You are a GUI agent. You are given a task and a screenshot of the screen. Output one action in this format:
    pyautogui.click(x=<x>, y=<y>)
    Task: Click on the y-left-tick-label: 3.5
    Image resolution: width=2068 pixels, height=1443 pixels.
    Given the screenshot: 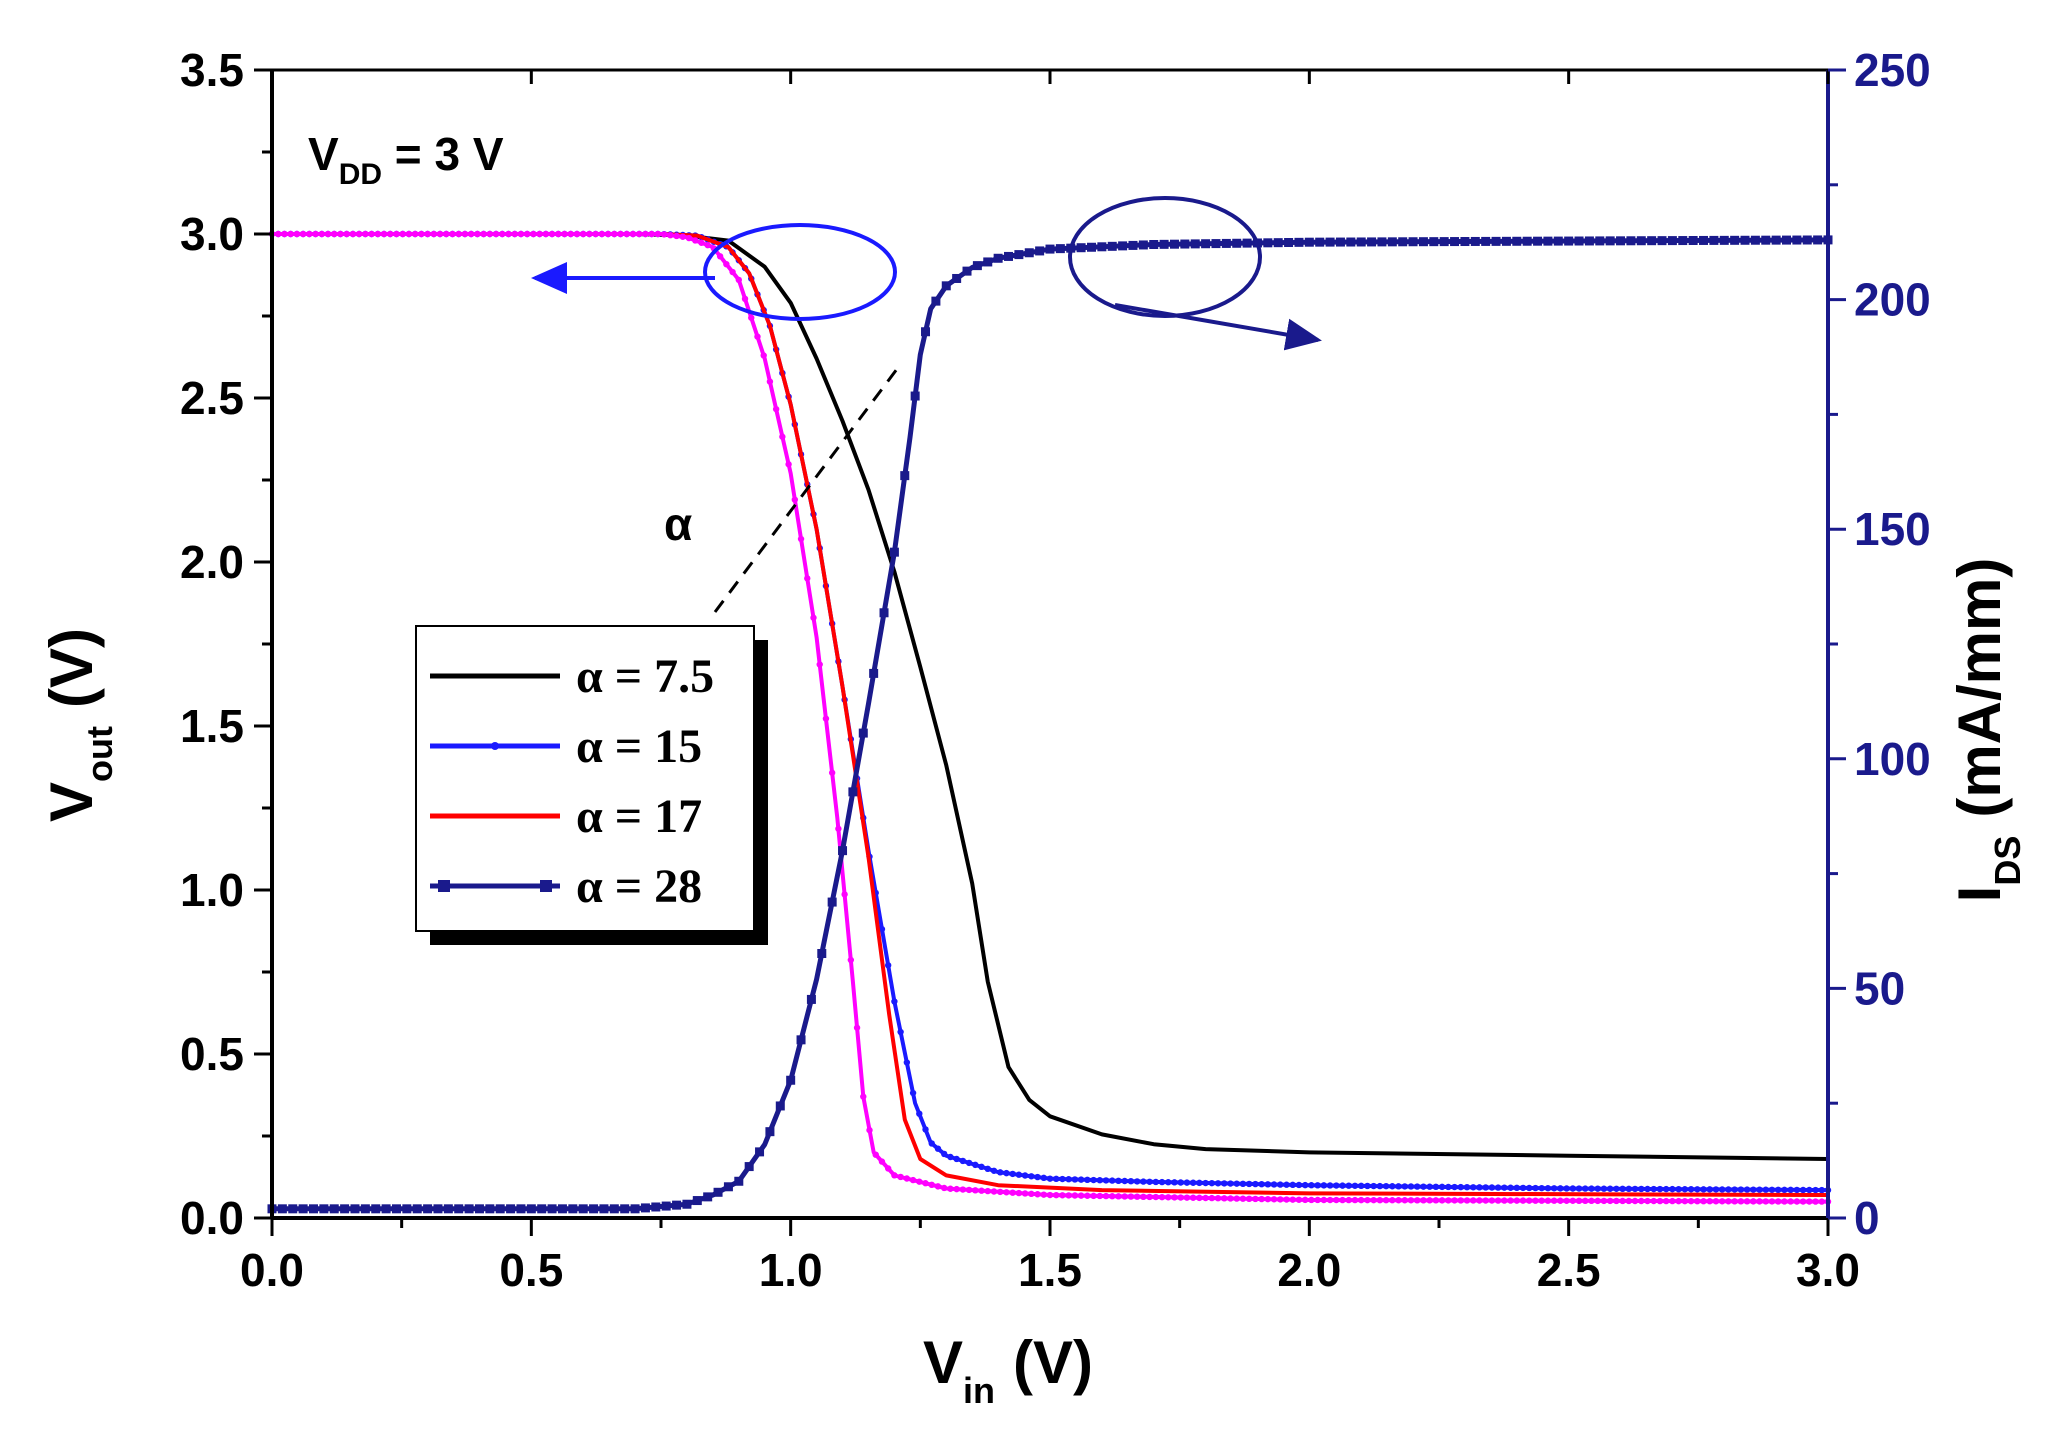 What is the action you would take?
    pyautogui.click(x=212, y=70)
    